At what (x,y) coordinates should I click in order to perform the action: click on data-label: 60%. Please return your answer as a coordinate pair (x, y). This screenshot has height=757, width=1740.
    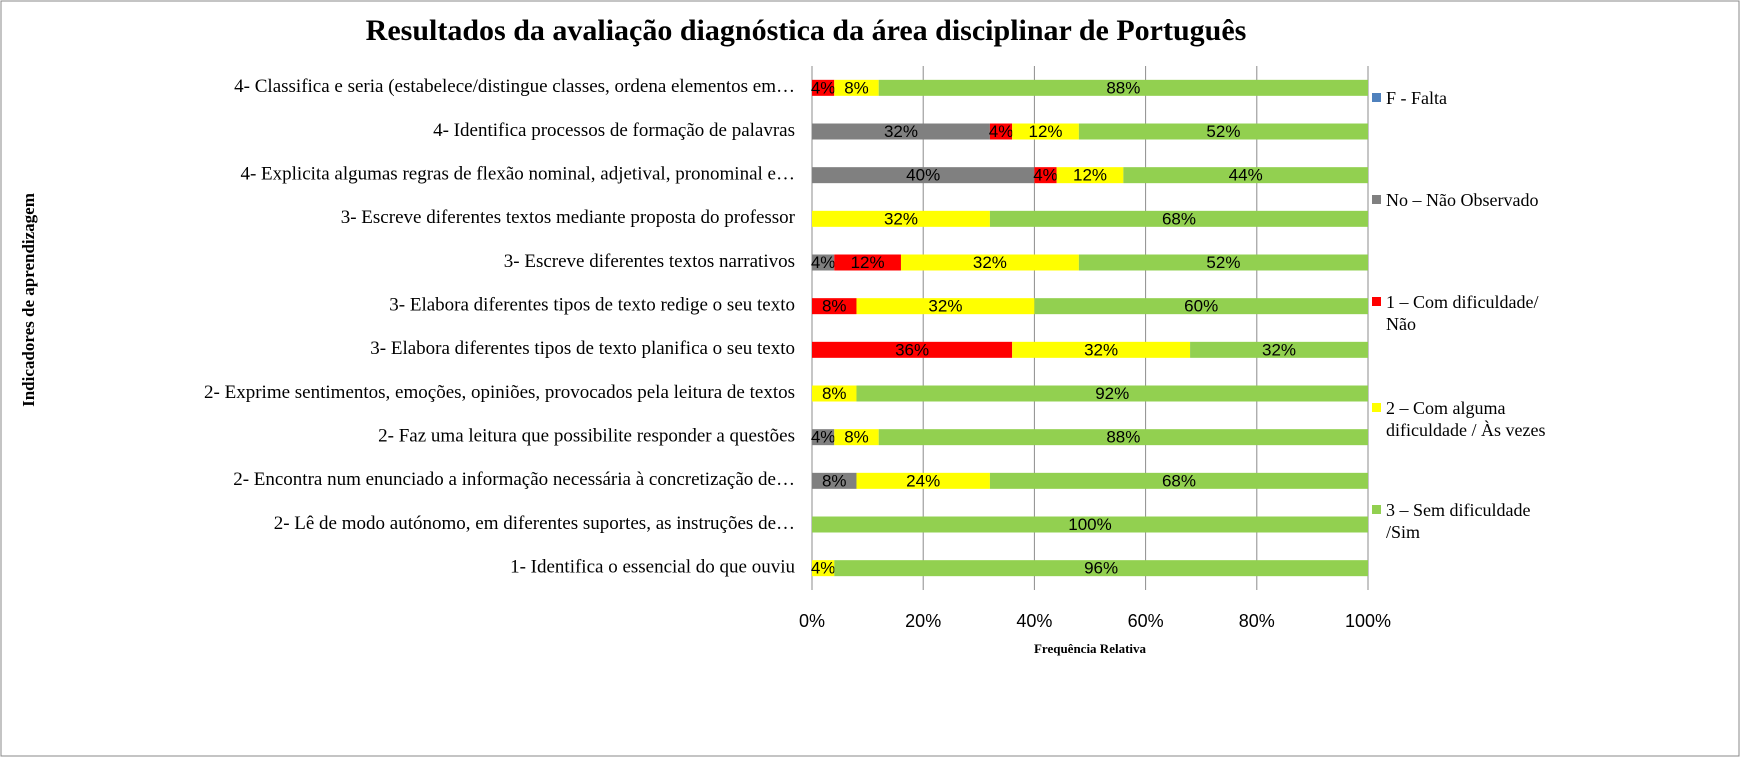
    Looking at the image, I should click on (1201, 306).